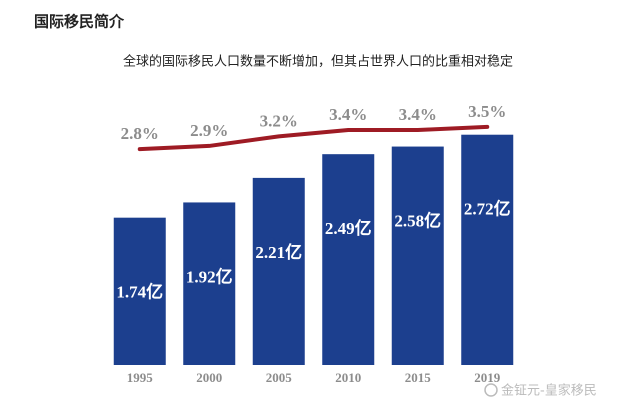 This screenshot has width=617, height=402. What do you see at coordinates (279, 377) in the screenshot?
I see `x-tick-label: 2005` at bounding box center [279, 377].